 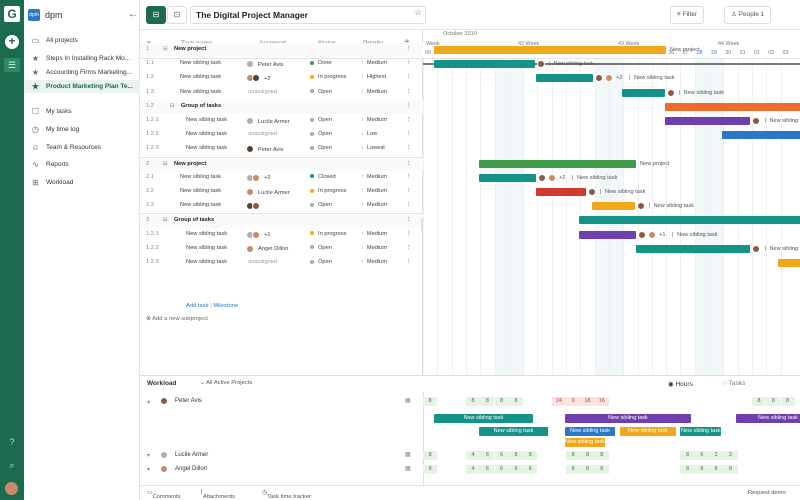 What do you see at coordinates (323, 177) in the screenshot?
I see `status-cell: Closed` at bounding box center [323, 177].